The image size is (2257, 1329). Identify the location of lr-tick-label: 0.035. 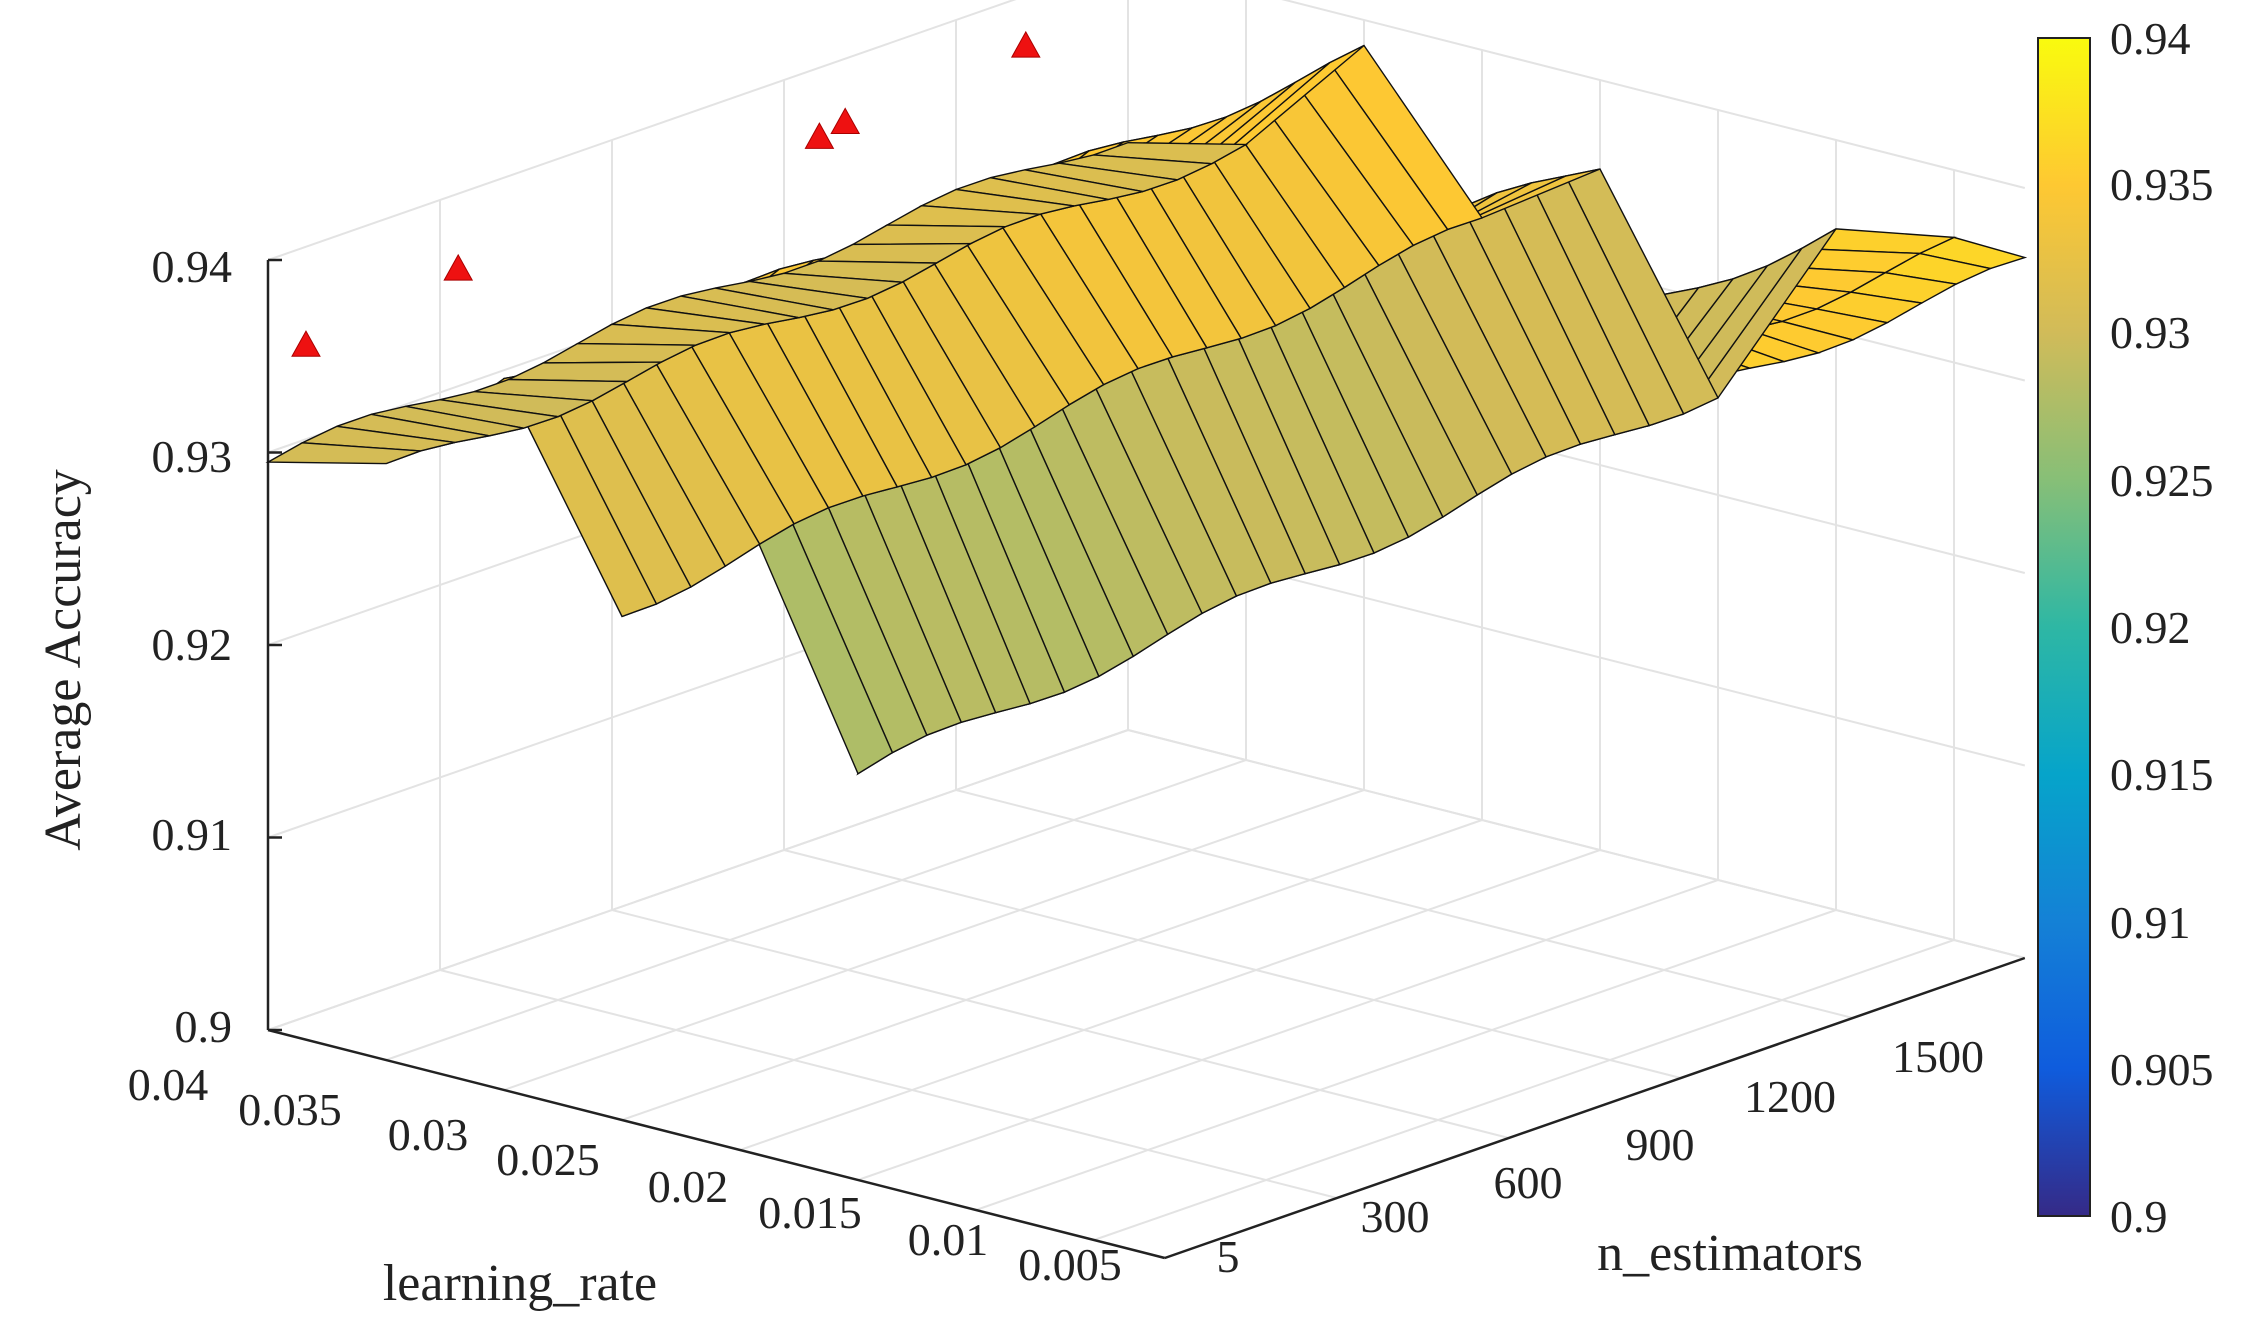
(290, 1109).